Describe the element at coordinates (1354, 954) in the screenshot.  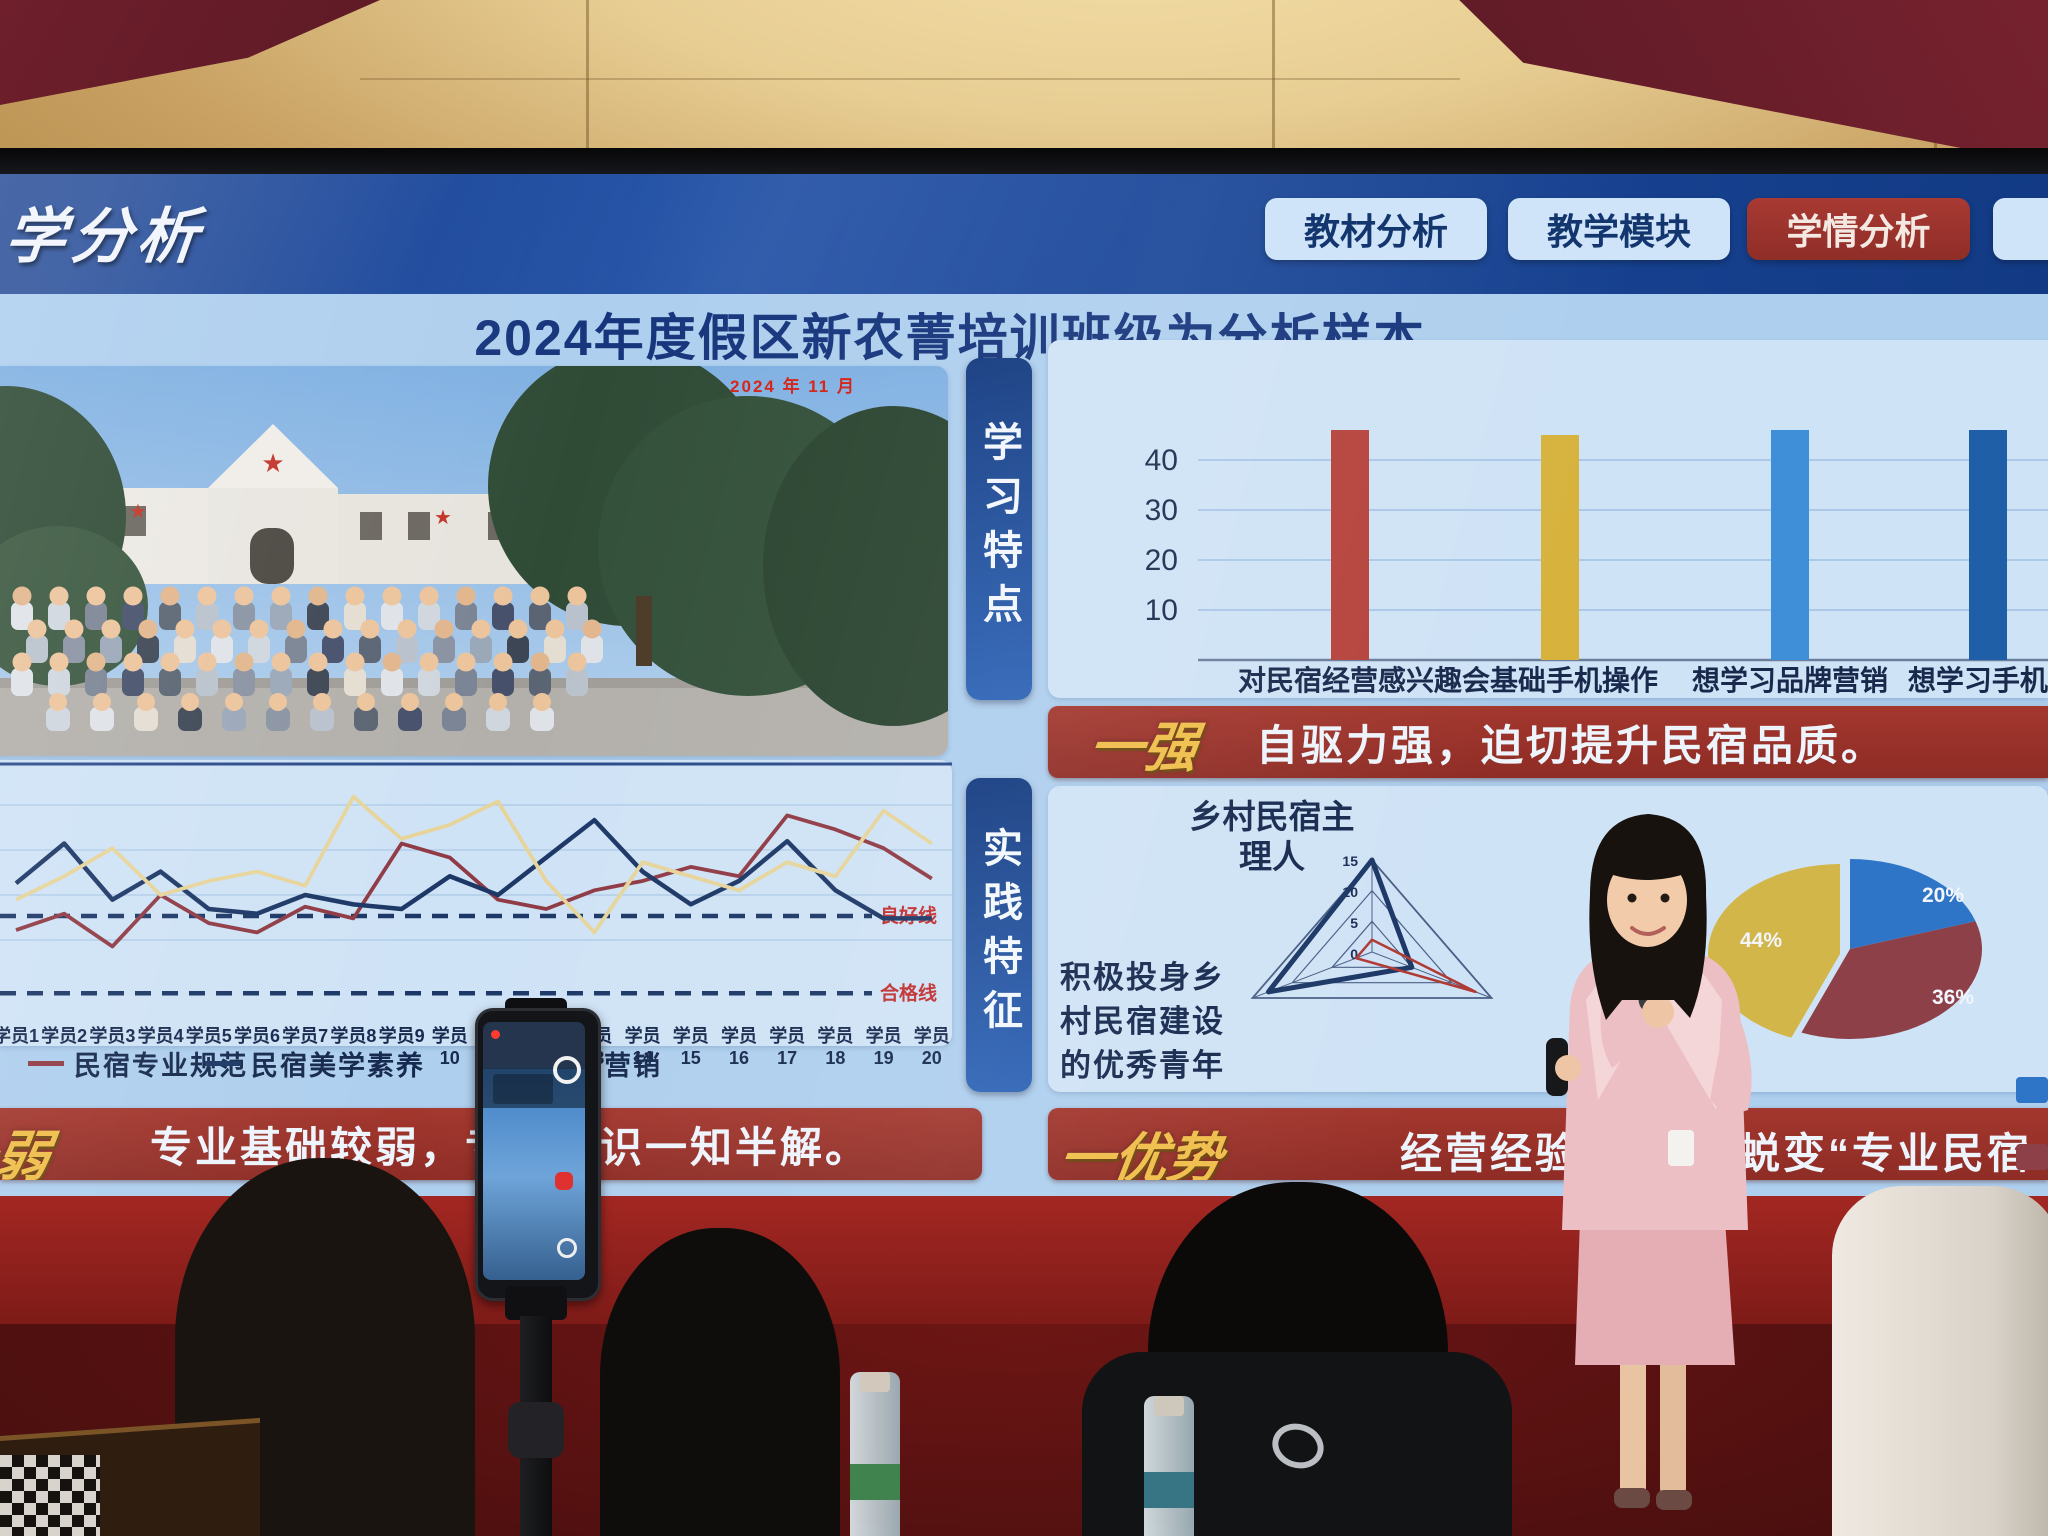
I see `svg-text: 0` at that location.